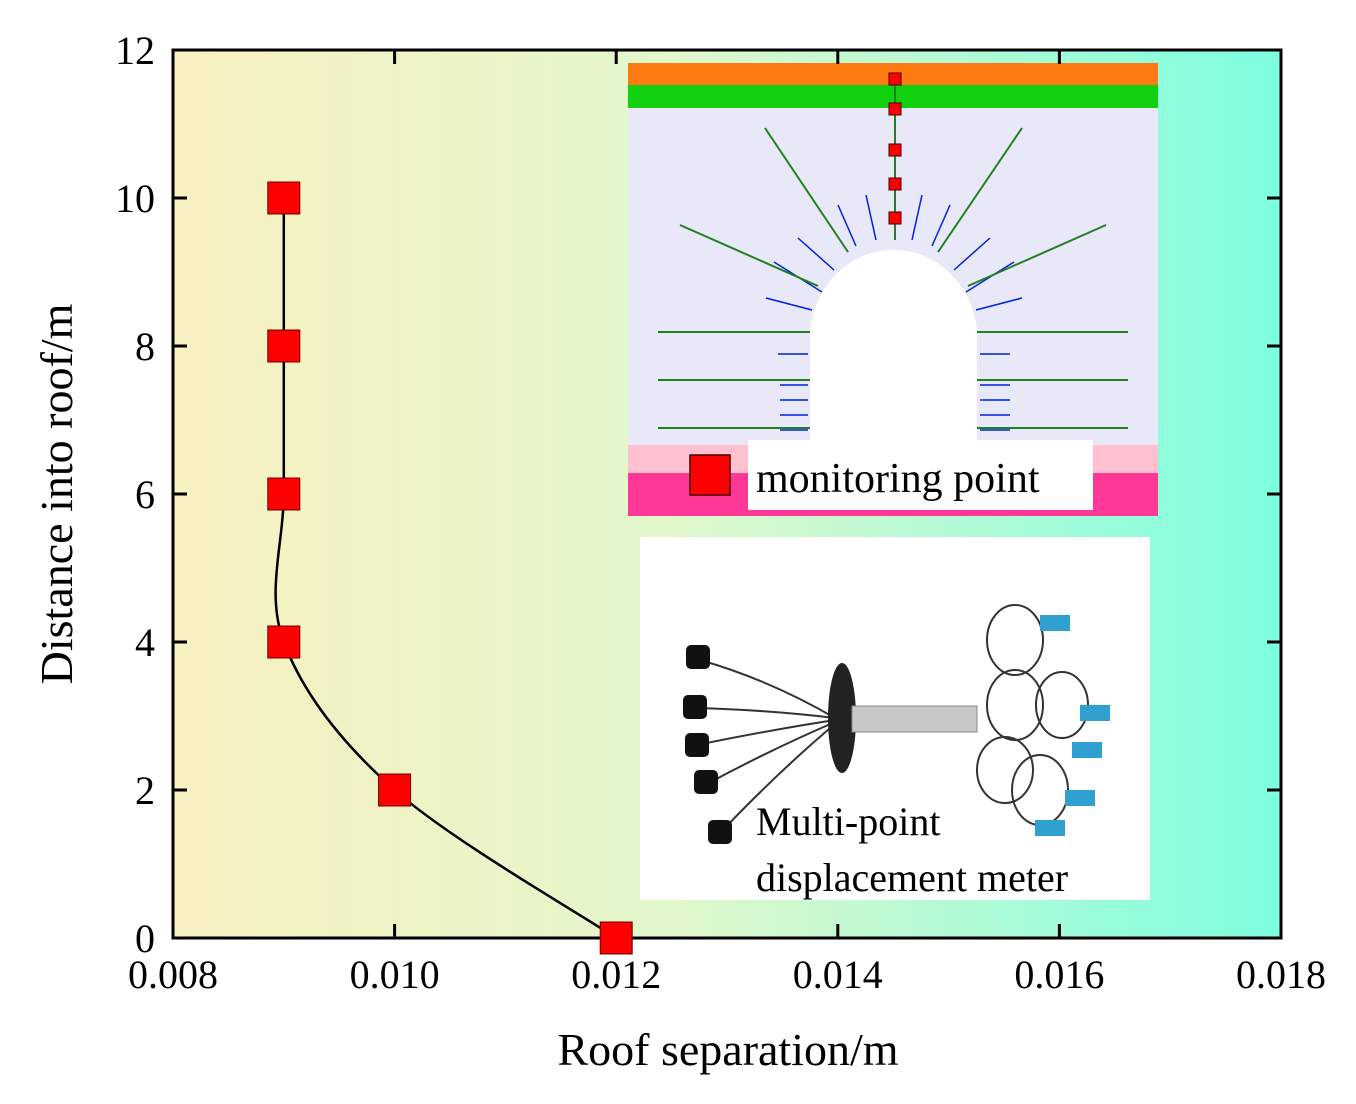  I want to click on x-tick-label: 0.016, so click(1059, 974).